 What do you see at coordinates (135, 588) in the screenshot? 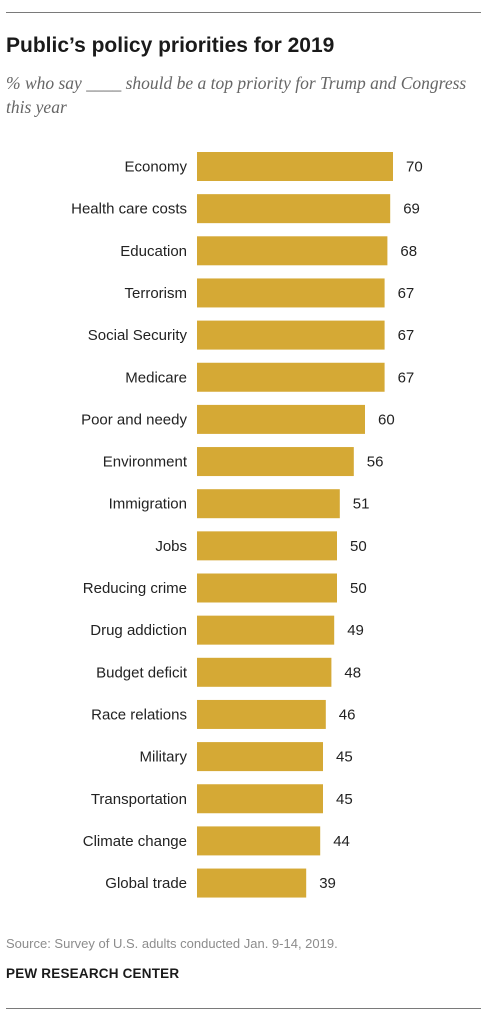
I see `category-label: Reducing crime` at bounding box center [135, 588].